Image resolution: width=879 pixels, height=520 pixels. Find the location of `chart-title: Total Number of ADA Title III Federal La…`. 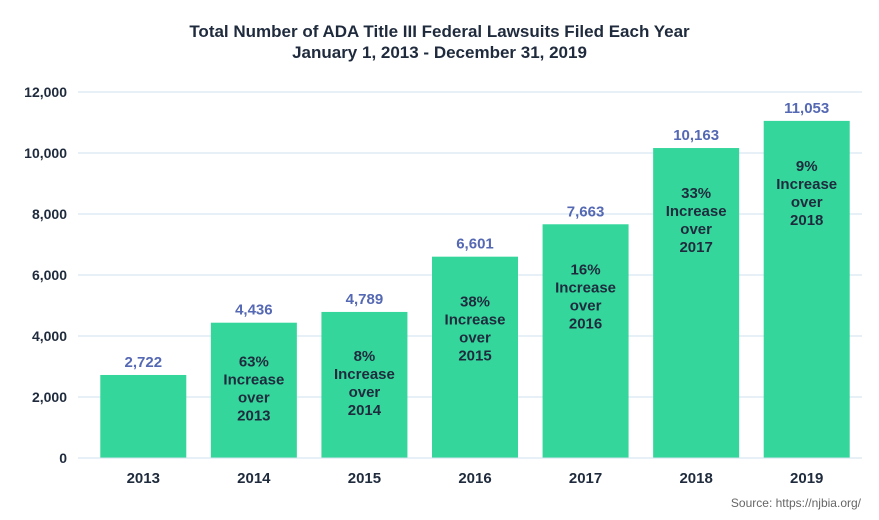

chart-title: Total Number of ADA Title III Federal La… is located at coordinates (439, 31).